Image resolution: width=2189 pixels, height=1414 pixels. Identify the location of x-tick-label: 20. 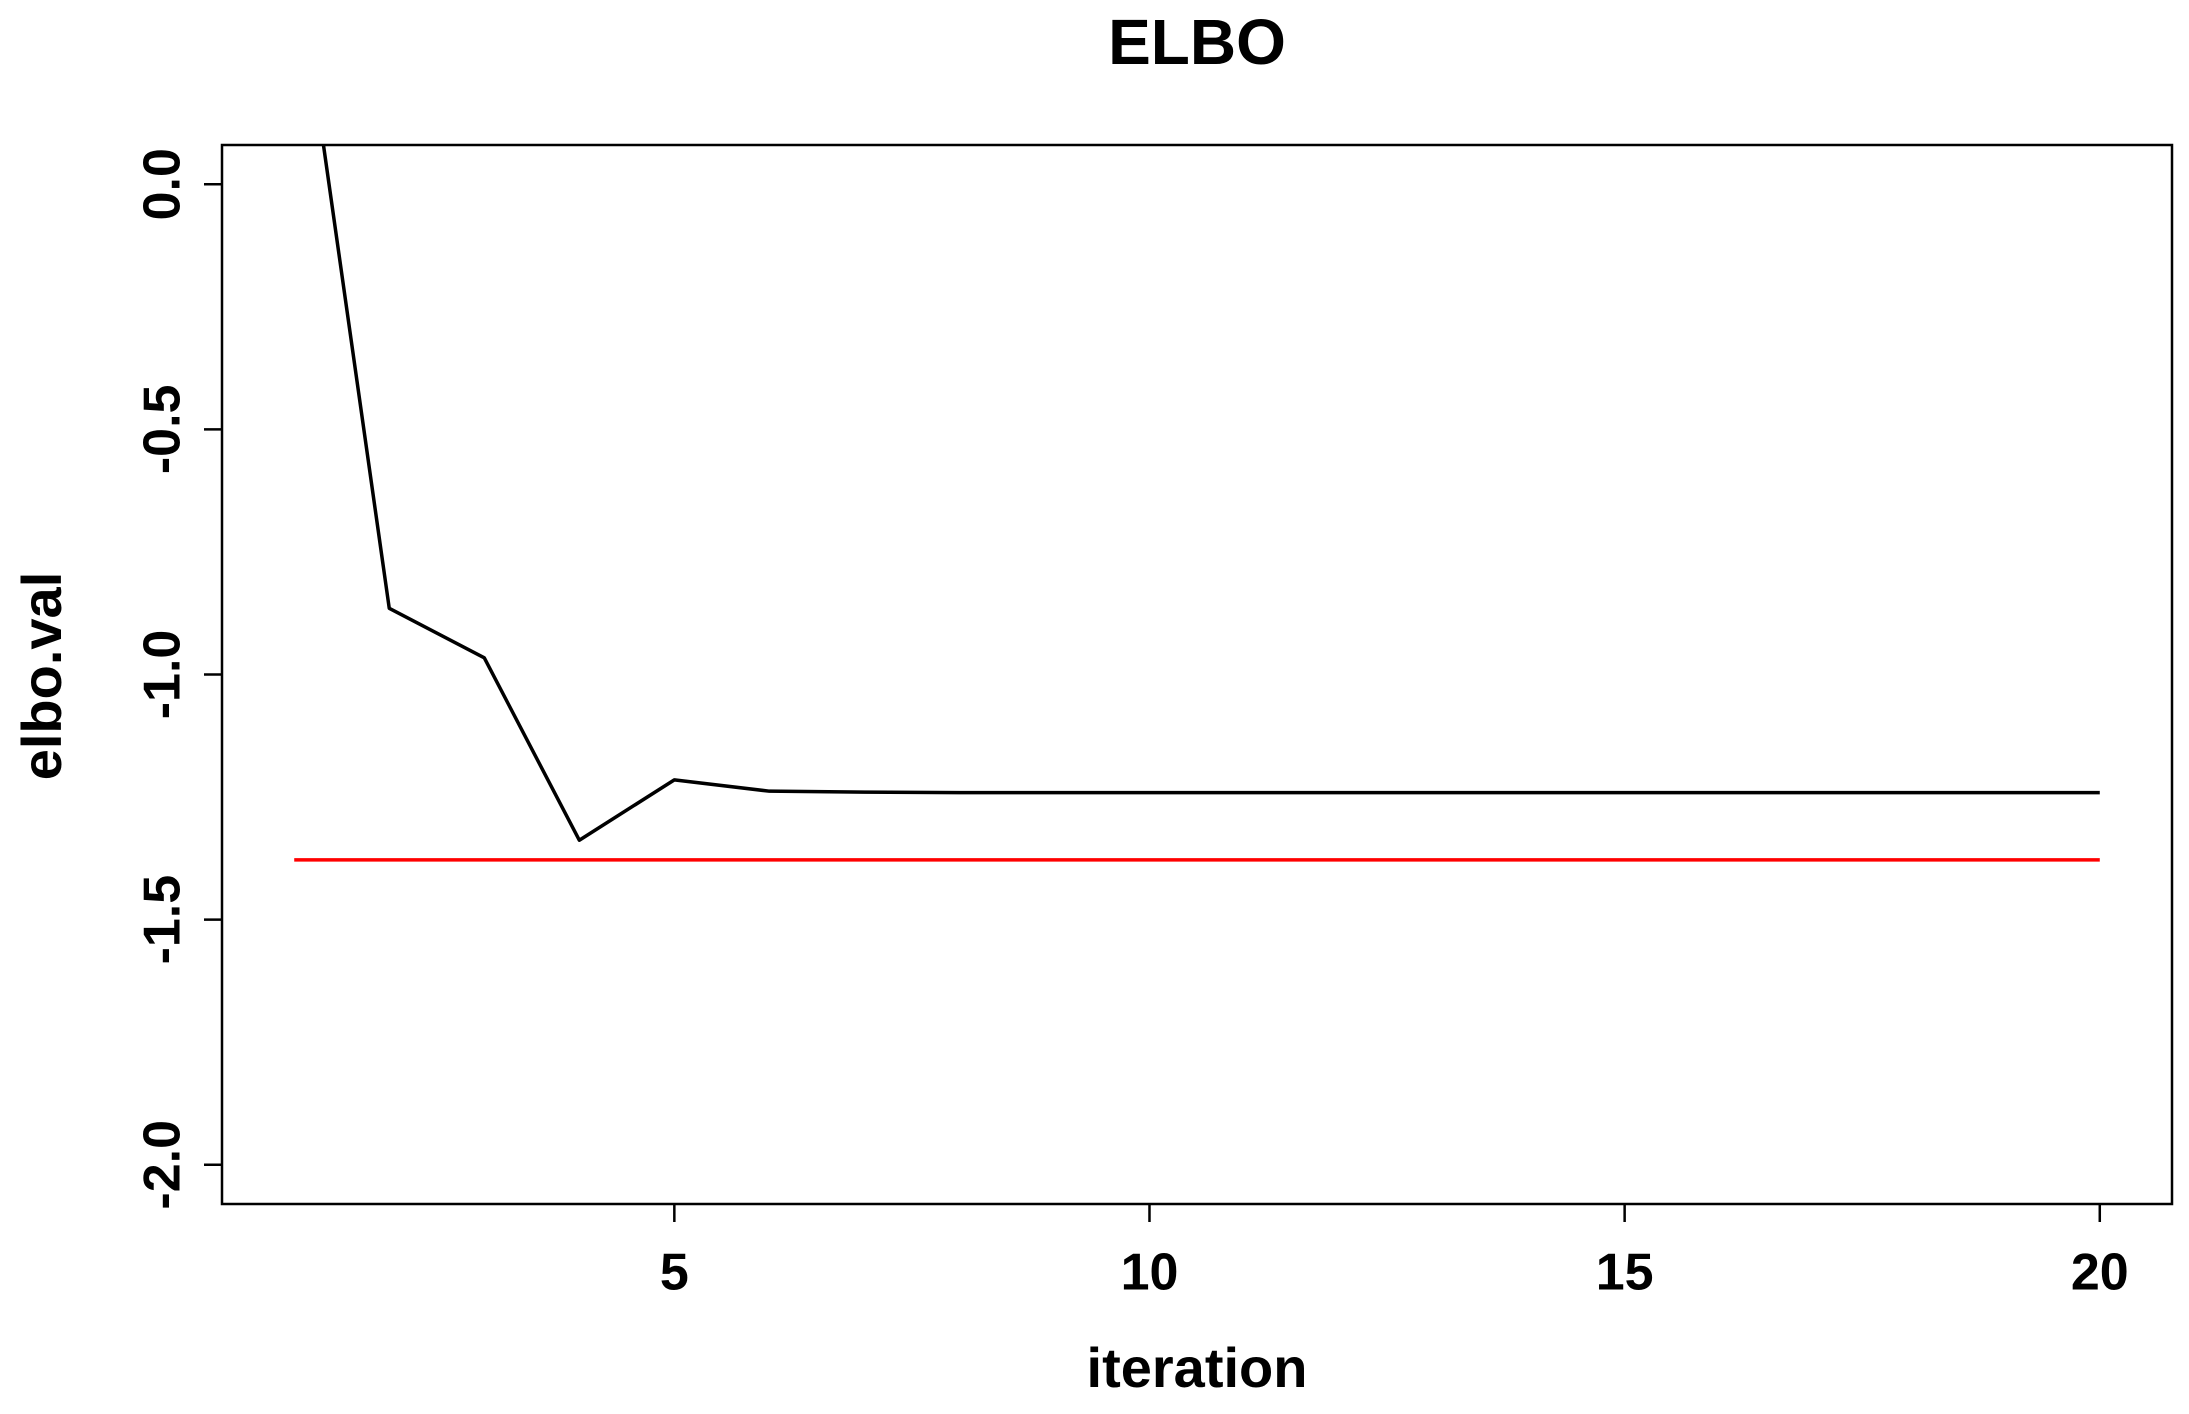
(2100, 1273).